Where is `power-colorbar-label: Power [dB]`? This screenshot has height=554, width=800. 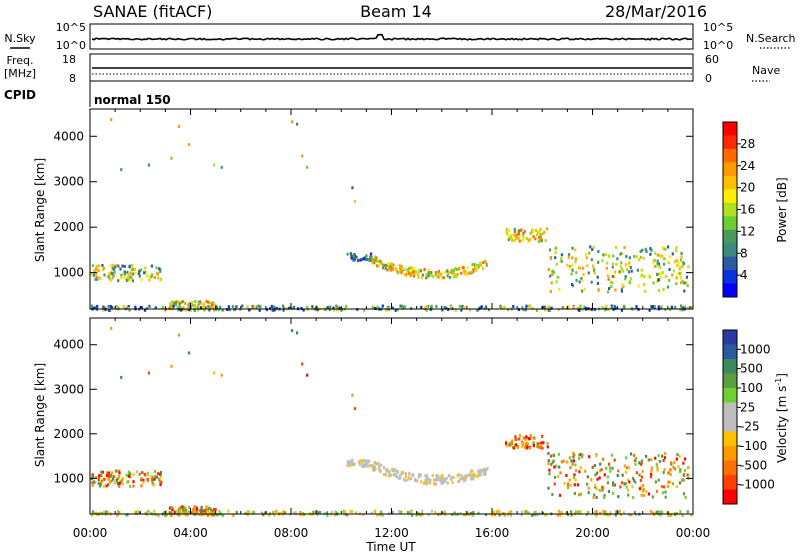 power-colorbar-label: Power [dB] is located at coordinates (782, 209).